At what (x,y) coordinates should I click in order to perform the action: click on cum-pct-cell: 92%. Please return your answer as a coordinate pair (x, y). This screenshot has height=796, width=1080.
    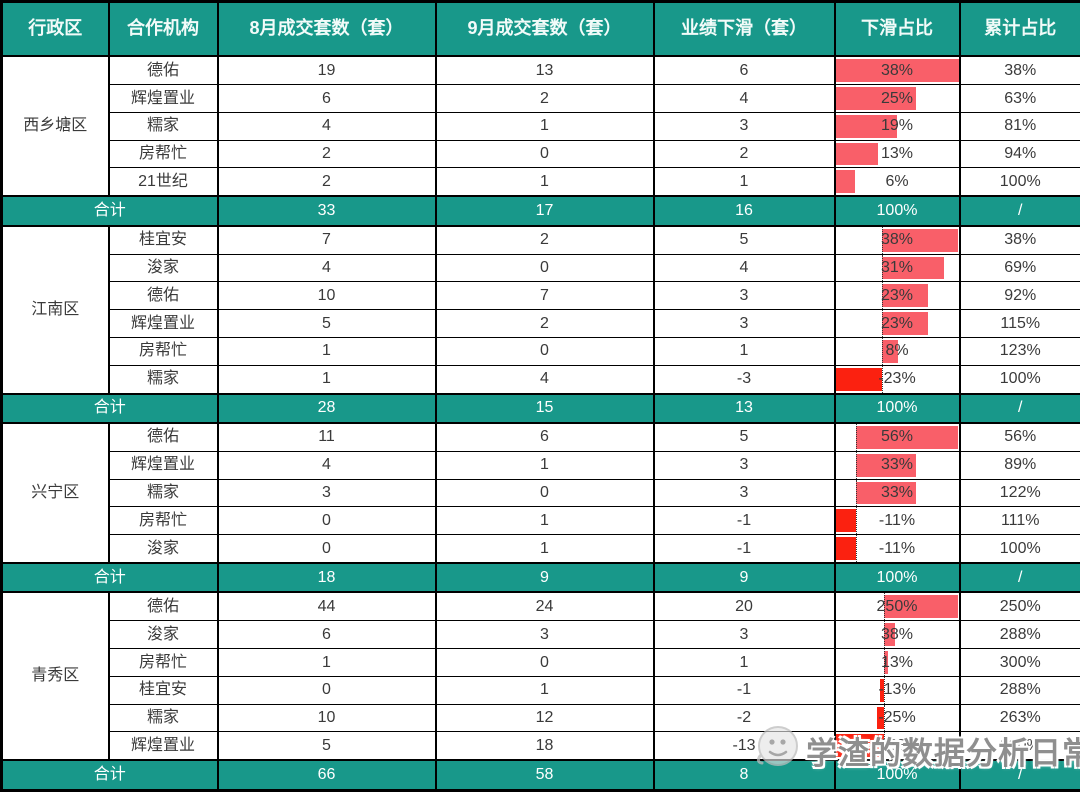
    Looking at the image, I should click on (1019, 295).